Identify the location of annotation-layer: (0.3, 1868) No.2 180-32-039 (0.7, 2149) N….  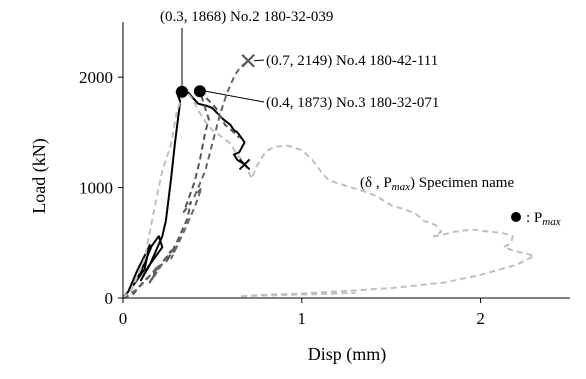
(299, 60).